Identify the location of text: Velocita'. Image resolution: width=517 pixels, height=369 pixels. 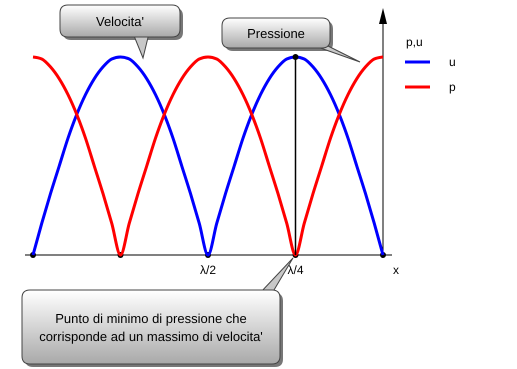
(120, 21).